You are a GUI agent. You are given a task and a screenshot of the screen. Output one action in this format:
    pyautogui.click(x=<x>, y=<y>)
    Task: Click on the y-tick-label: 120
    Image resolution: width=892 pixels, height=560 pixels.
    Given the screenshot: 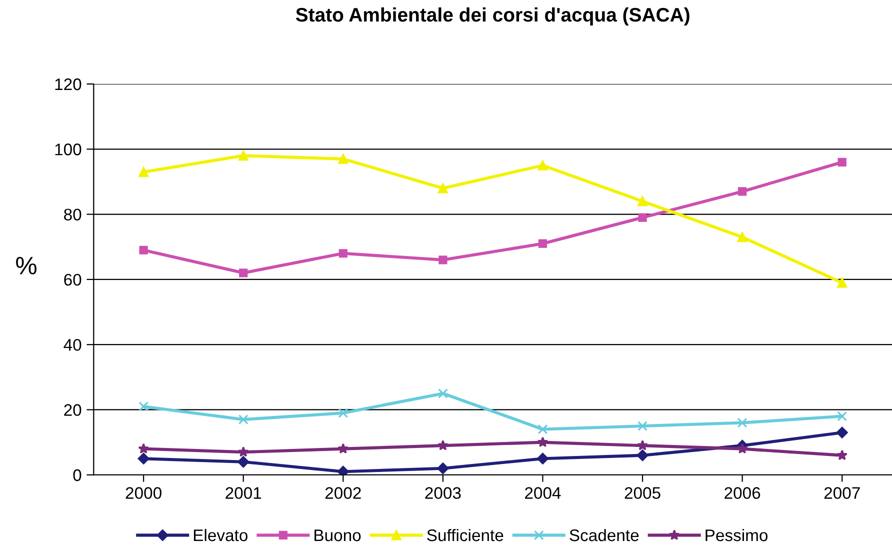 What is the action you would take?
    pyautogui.click(x=68, y=84)
    